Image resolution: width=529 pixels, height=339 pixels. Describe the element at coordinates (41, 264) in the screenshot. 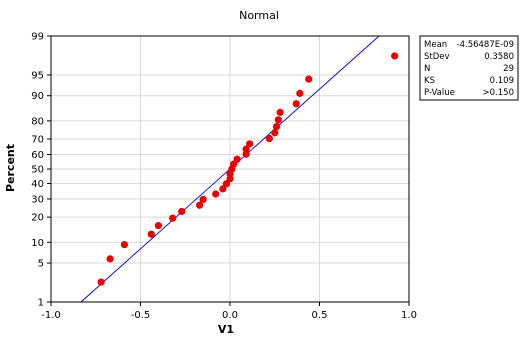

I see `y-tick-label: 5` at that location.